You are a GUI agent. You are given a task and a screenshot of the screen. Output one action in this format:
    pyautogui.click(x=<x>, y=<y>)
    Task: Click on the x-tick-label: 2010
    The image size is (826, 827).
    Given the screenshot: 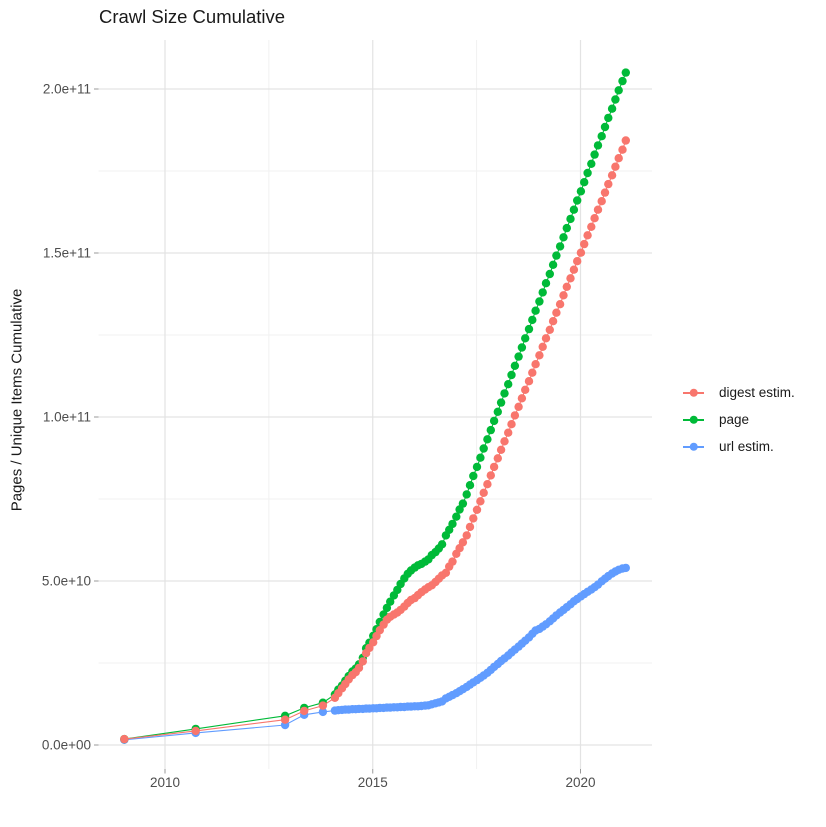 What is the action you would take?
    pyautogui.click(x=165, y=782)
    